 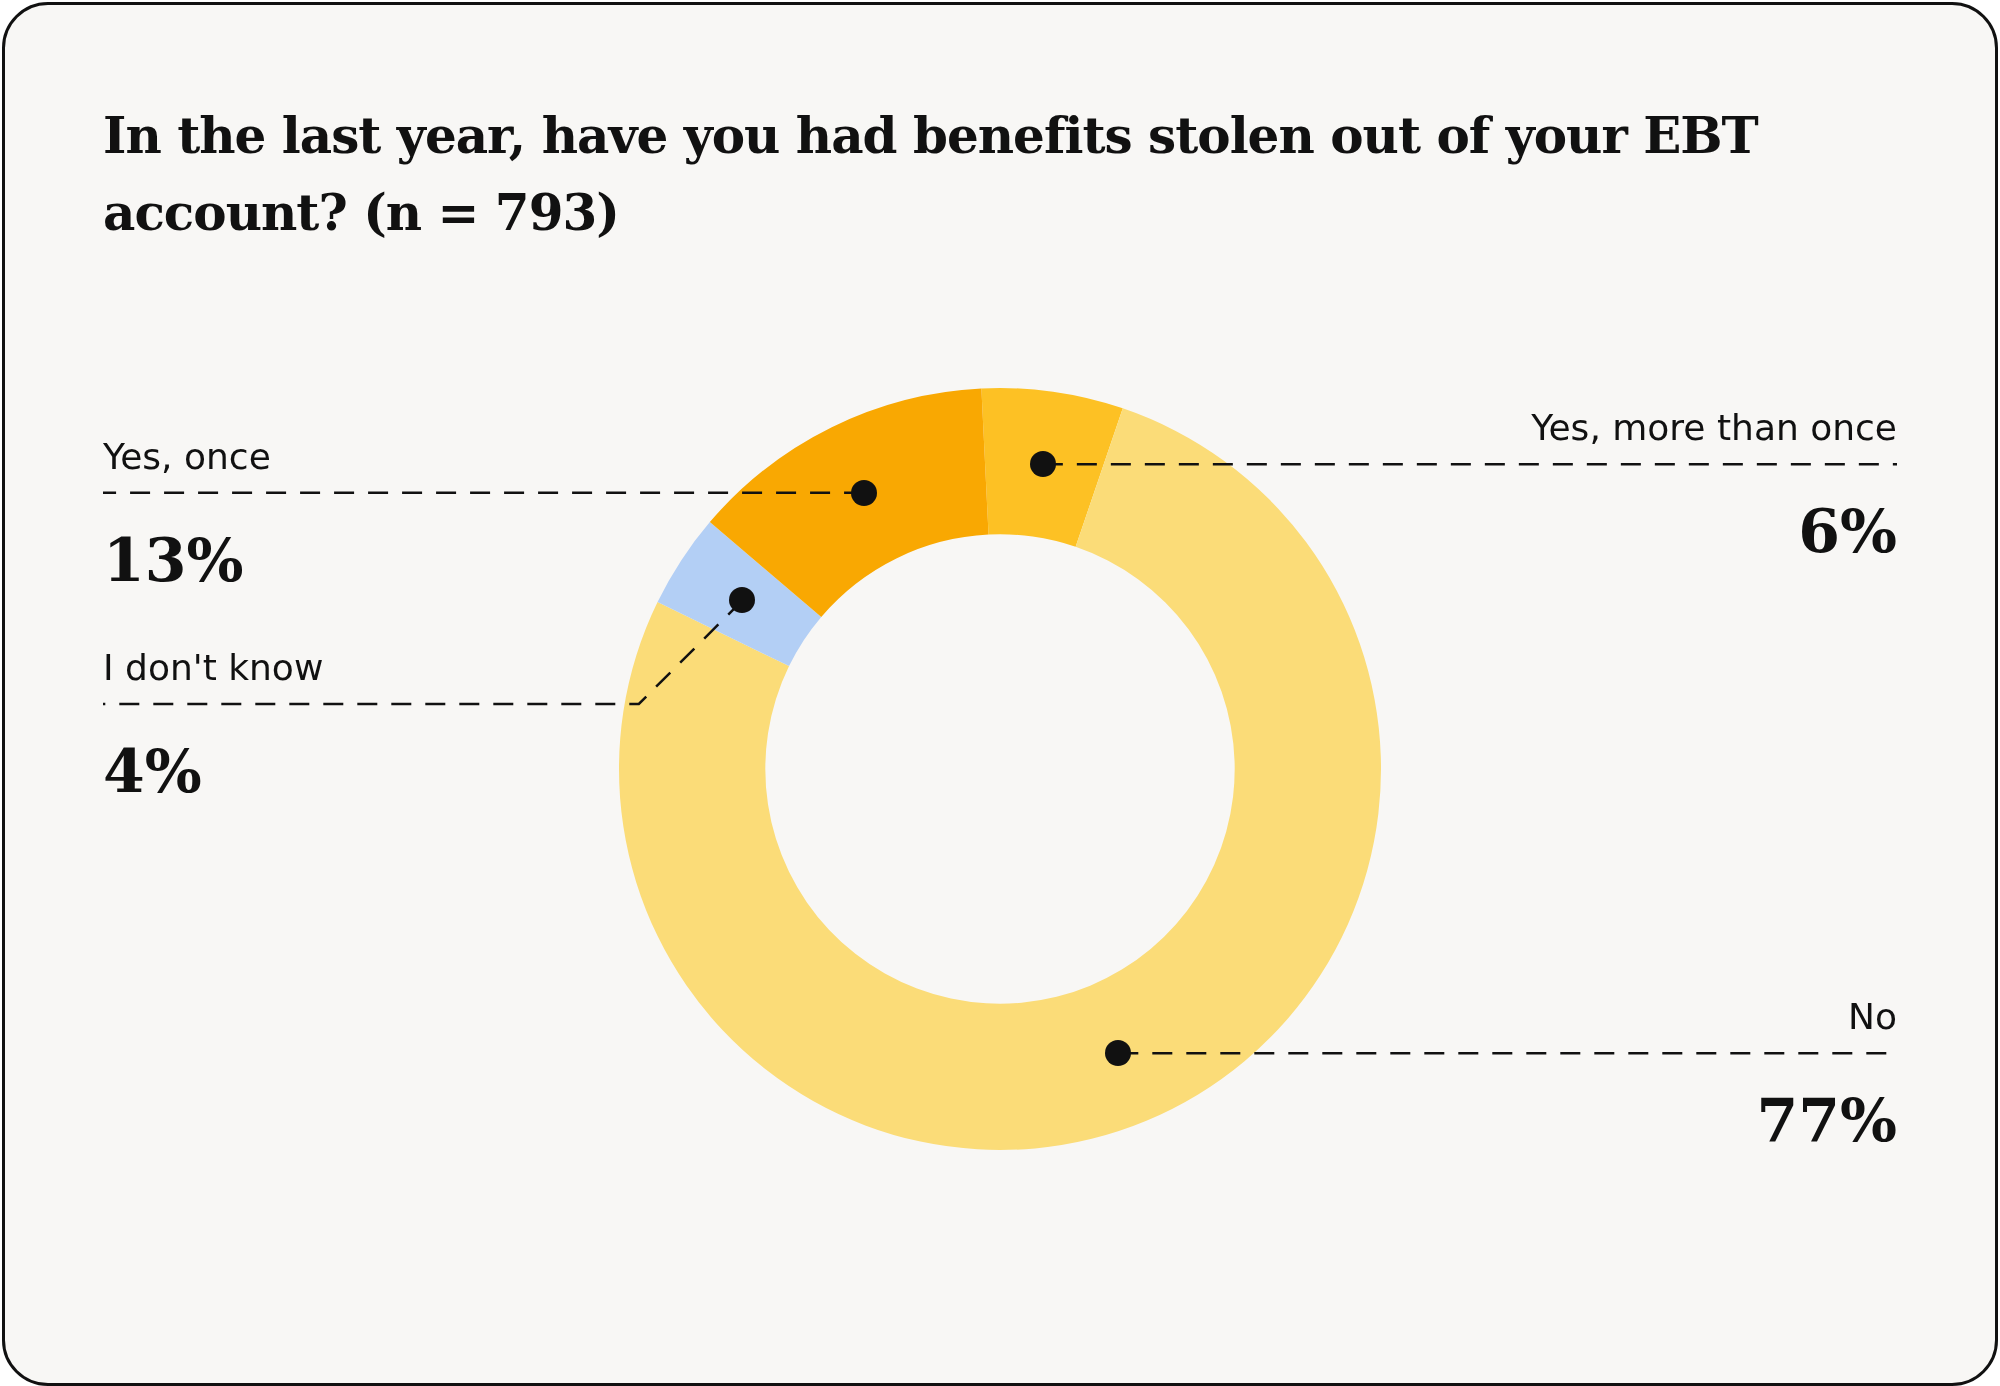 I want to click on data-label: 77%, so click(x=1826, y=1120).